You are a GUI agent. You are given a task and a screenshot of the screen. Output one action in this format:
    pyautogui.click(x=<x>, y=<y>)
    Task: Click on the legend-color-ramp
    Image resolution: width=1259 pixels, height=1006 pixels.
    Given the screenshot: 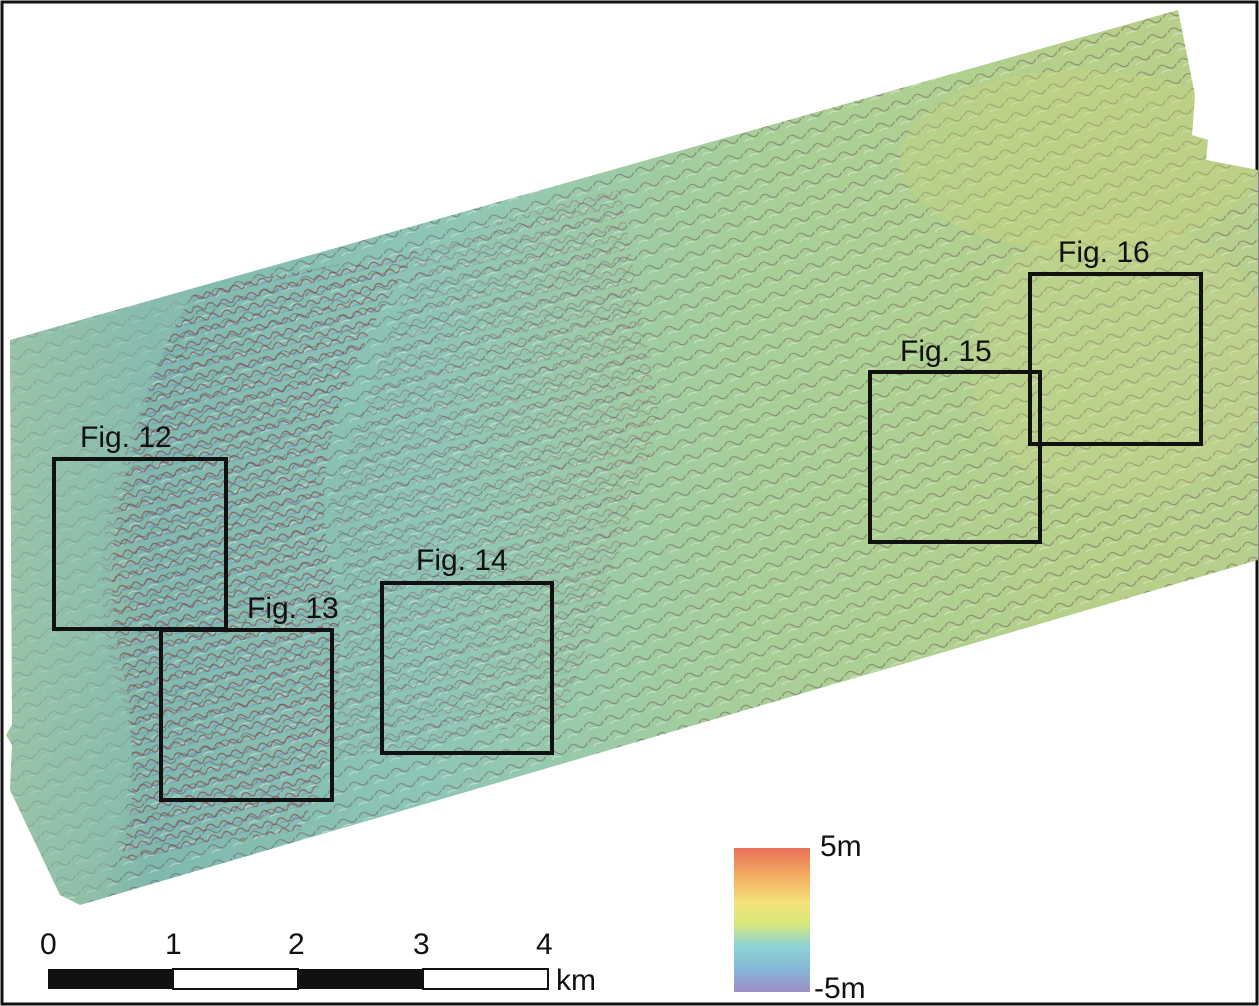 What is the action you would take?
    pyautogui.click(x=772, y=920)
    